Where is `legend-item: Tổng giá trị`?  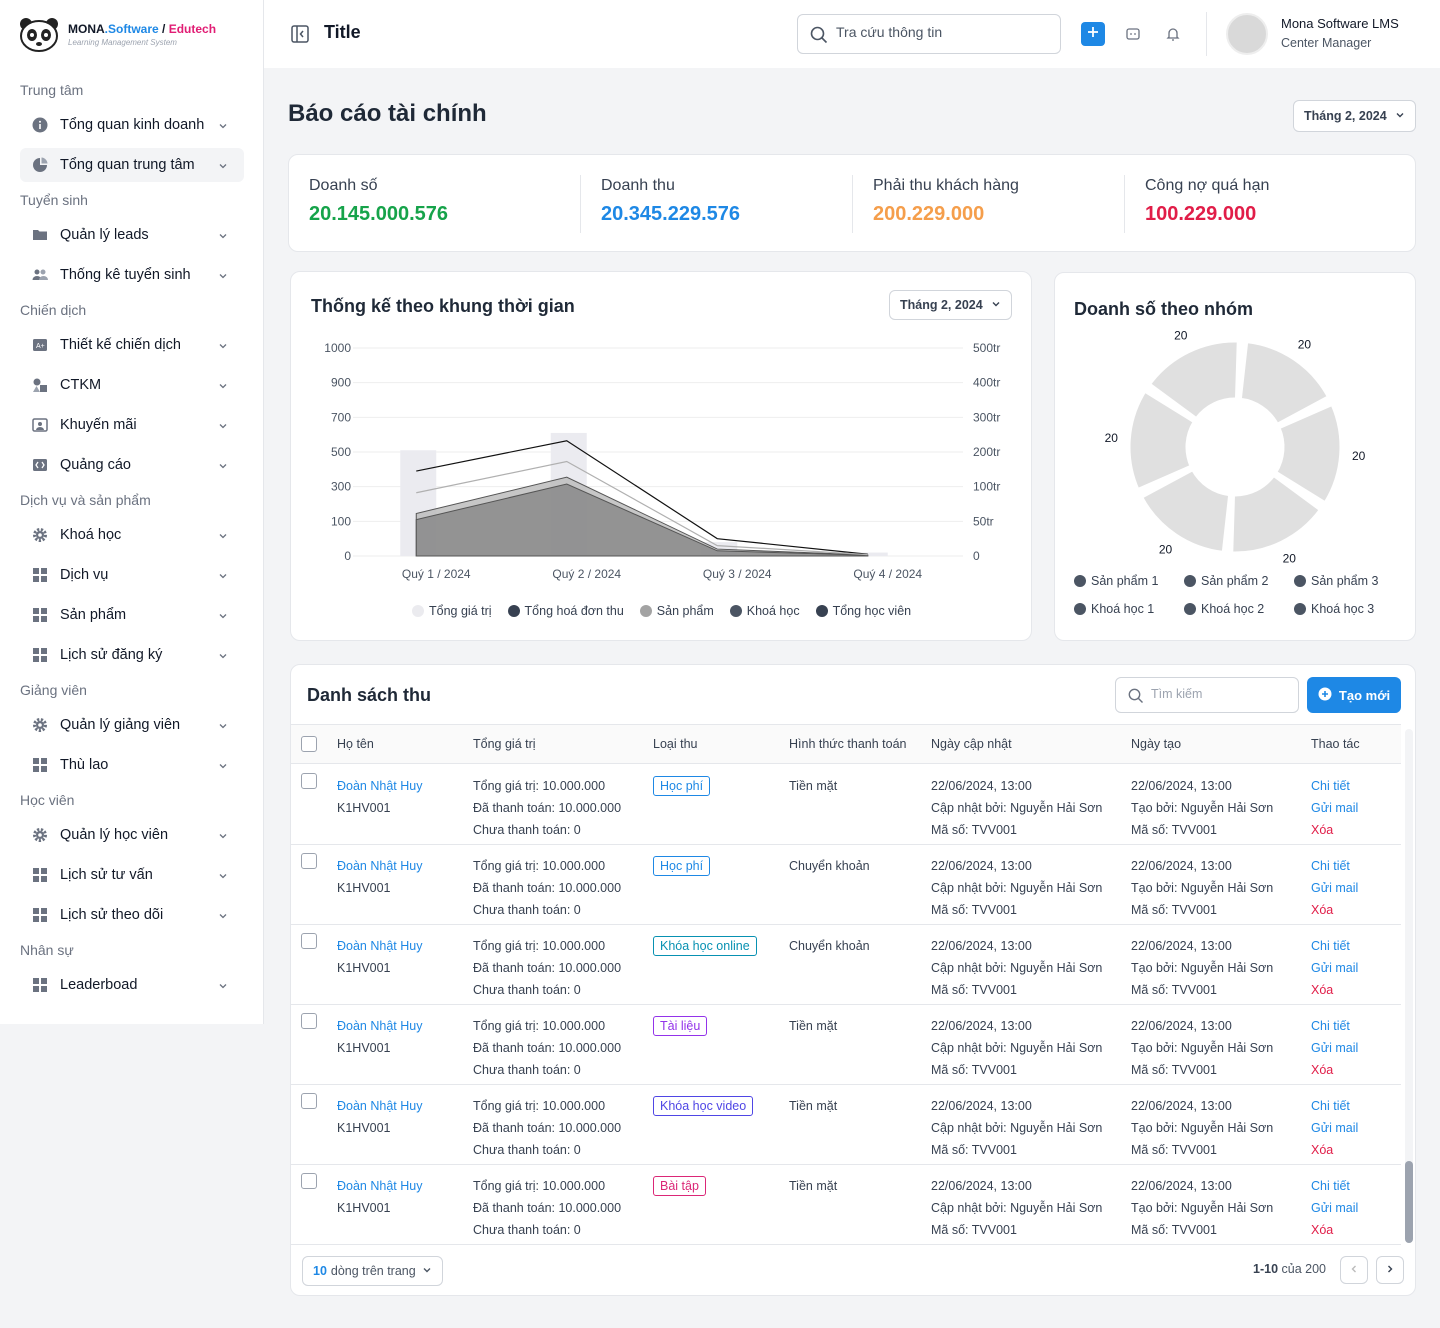 legend-item: Tổng giá trị is located at coordinates (452, 611).